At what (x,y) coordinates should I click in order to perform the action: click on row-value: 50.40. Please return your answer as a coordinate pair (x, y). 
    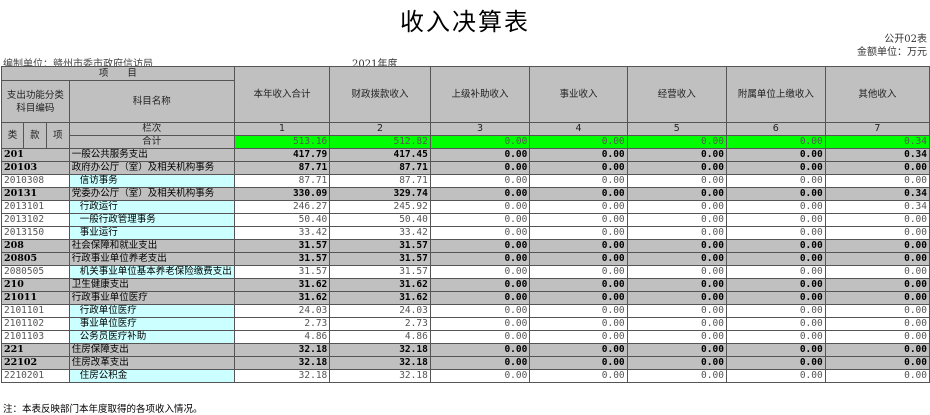
    Looking at the image, I should click on (380, 220).